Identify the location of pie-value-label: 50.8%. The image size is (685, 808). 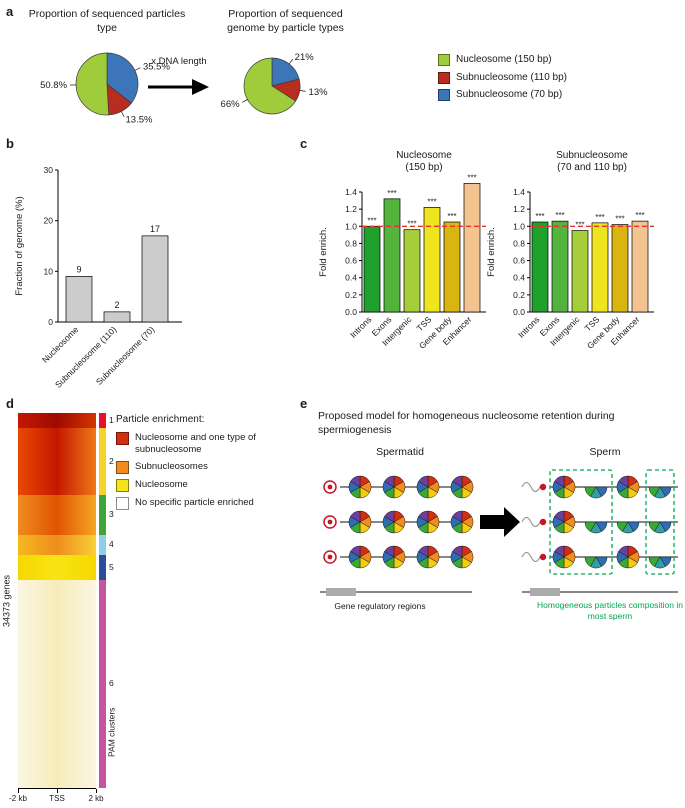
(53, 85).